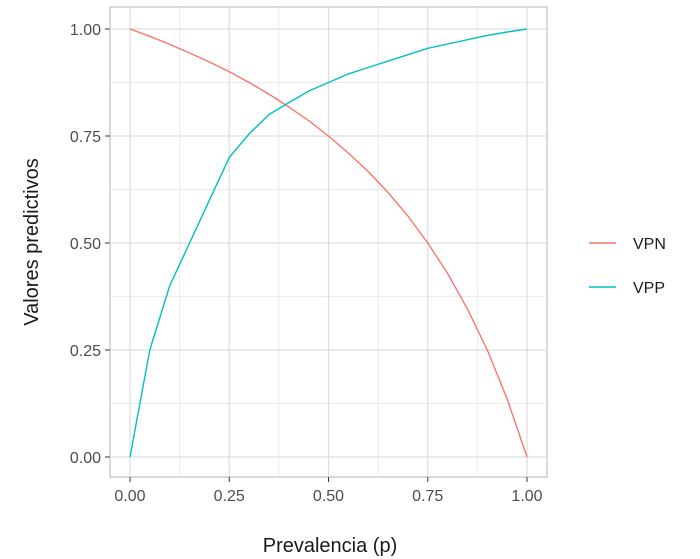 The width and height of the screenshot is (700, 559). What do you see at coordinates (328, 496) in the screenshot?
I see `x-tick-label: 0.50` at bounding box center [328, 496].